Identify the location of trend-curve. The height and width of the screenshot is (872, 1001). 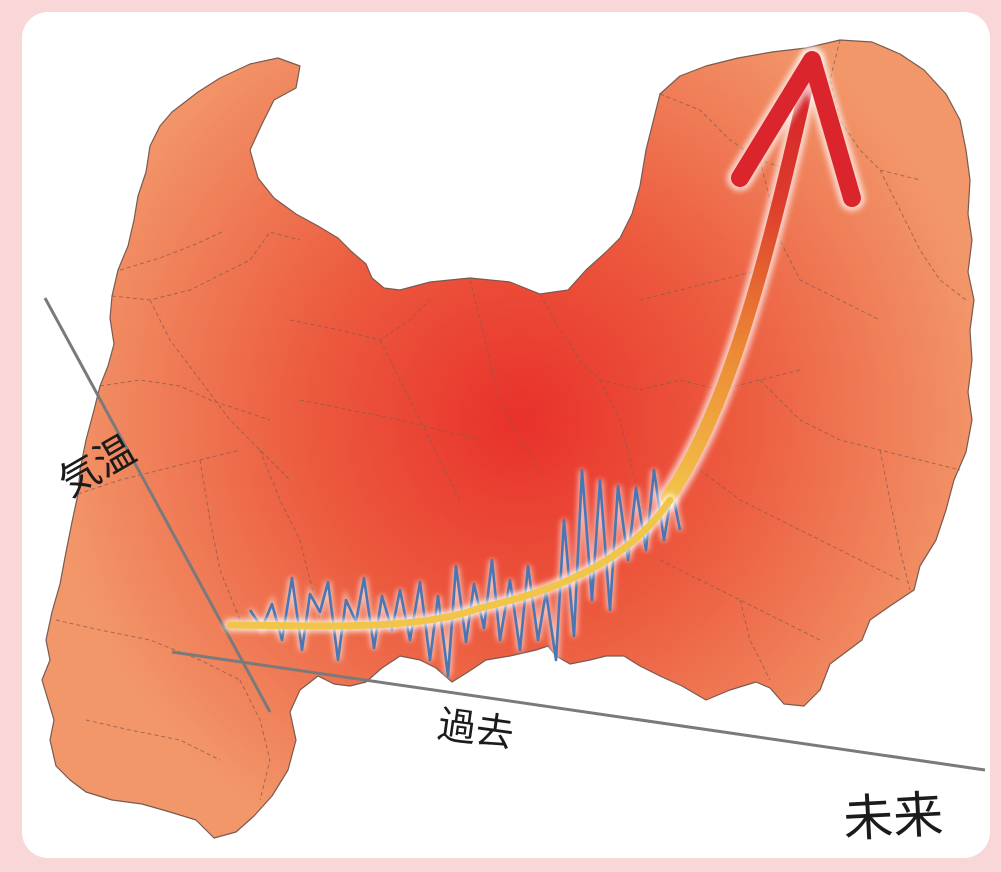
(450, 563).